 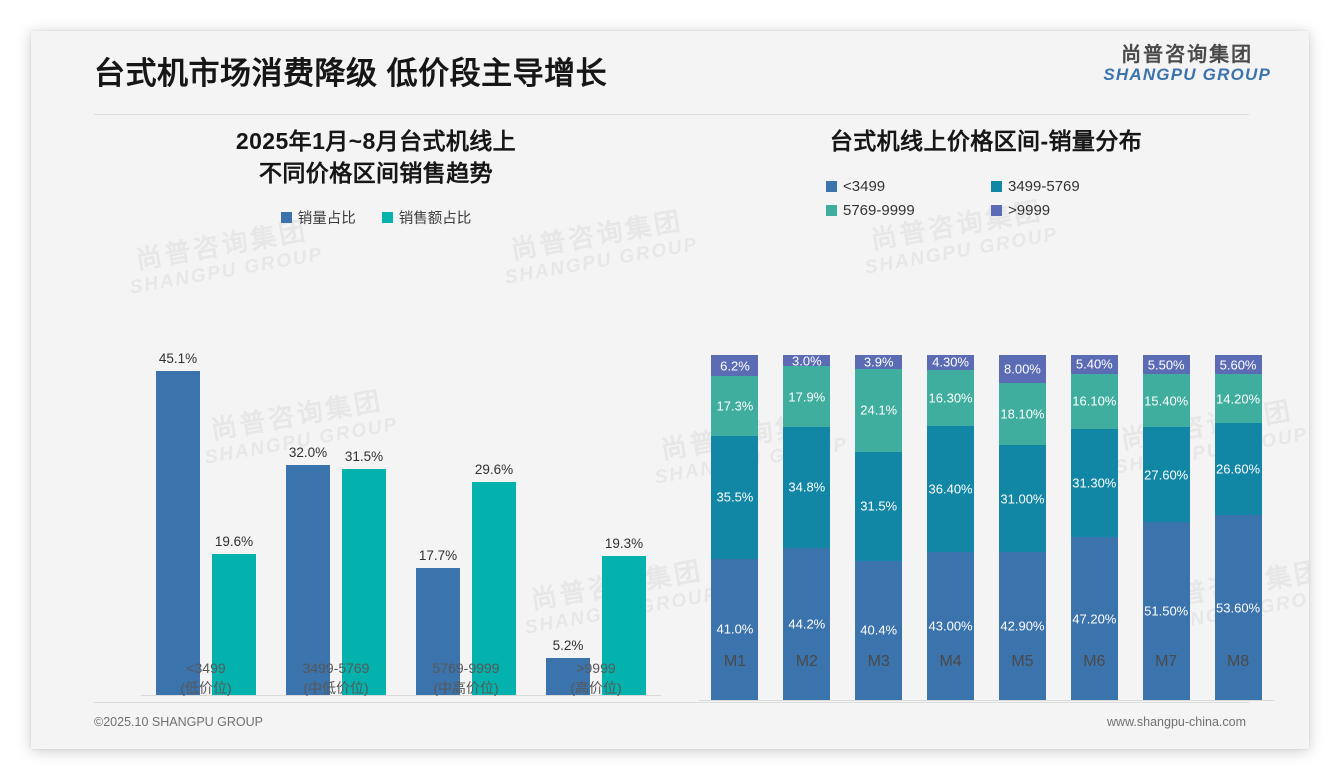 What do you see at coordinates (1094, 483) in the screenshot?
I see `stack-segment-3499-5769: 31.30%` at bounding box center [1094, 483].